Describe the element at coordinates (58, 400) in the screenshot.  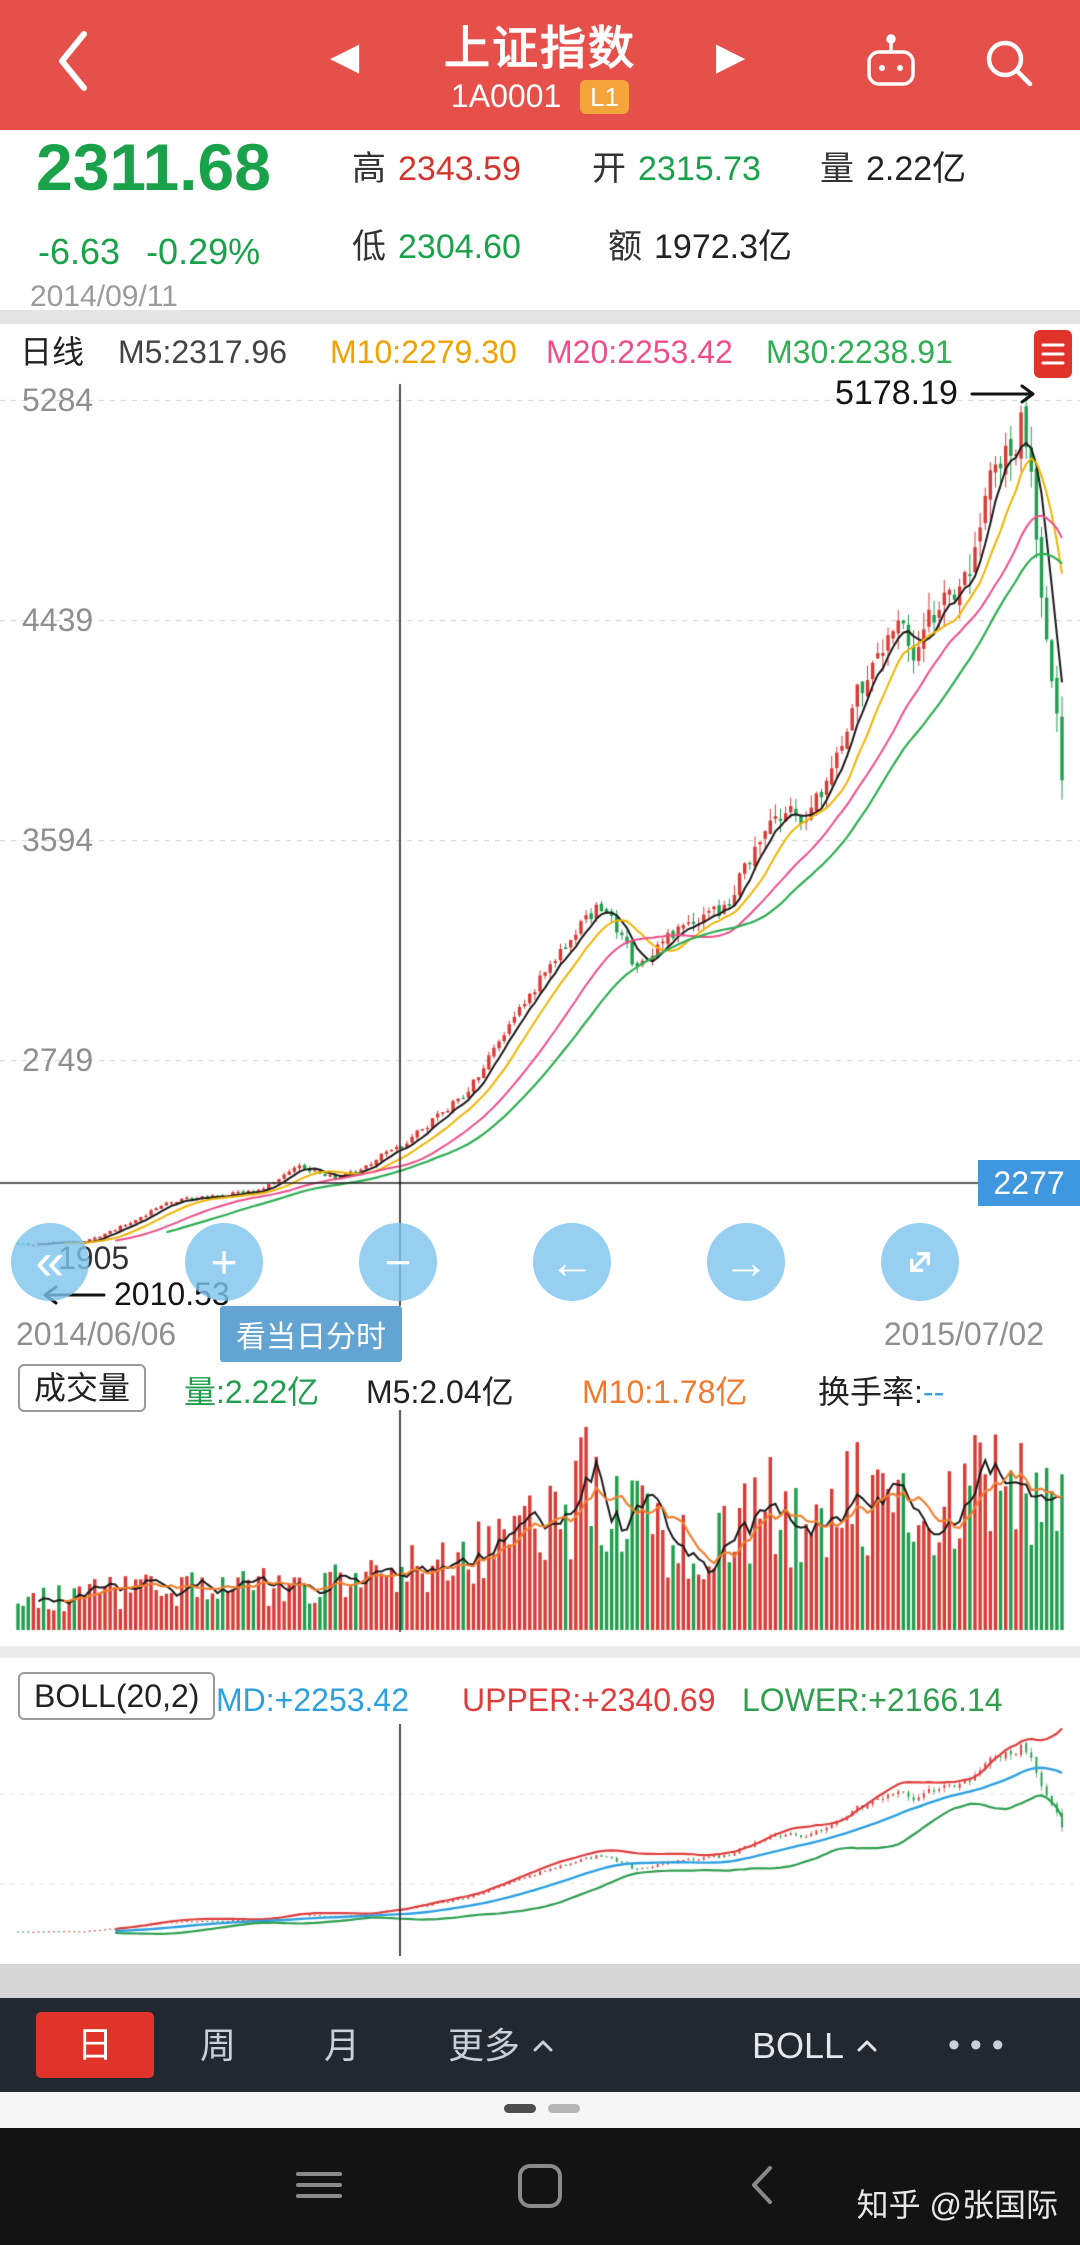
I see `y-axis-label: 5284` at that location.